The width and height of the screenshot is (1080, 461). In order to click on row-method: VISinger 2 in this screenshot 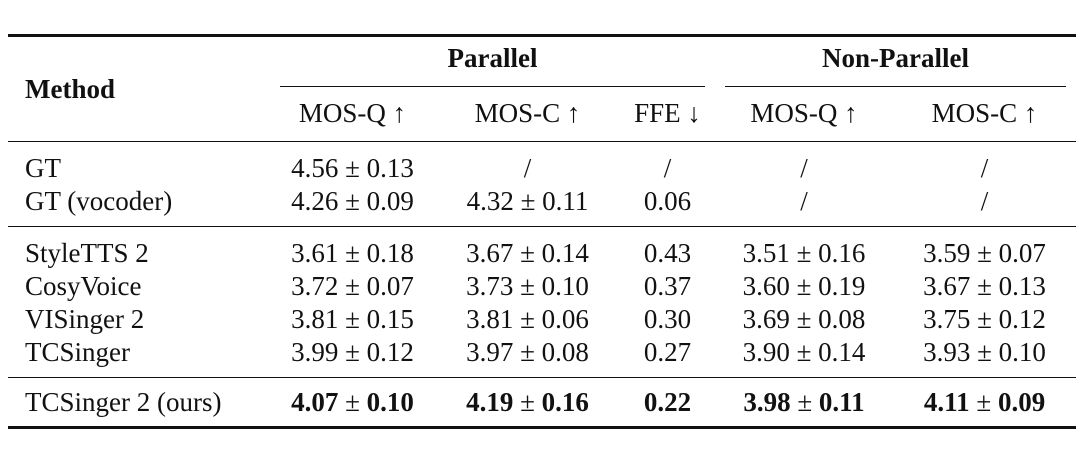, I will do `click(85, 319)`.